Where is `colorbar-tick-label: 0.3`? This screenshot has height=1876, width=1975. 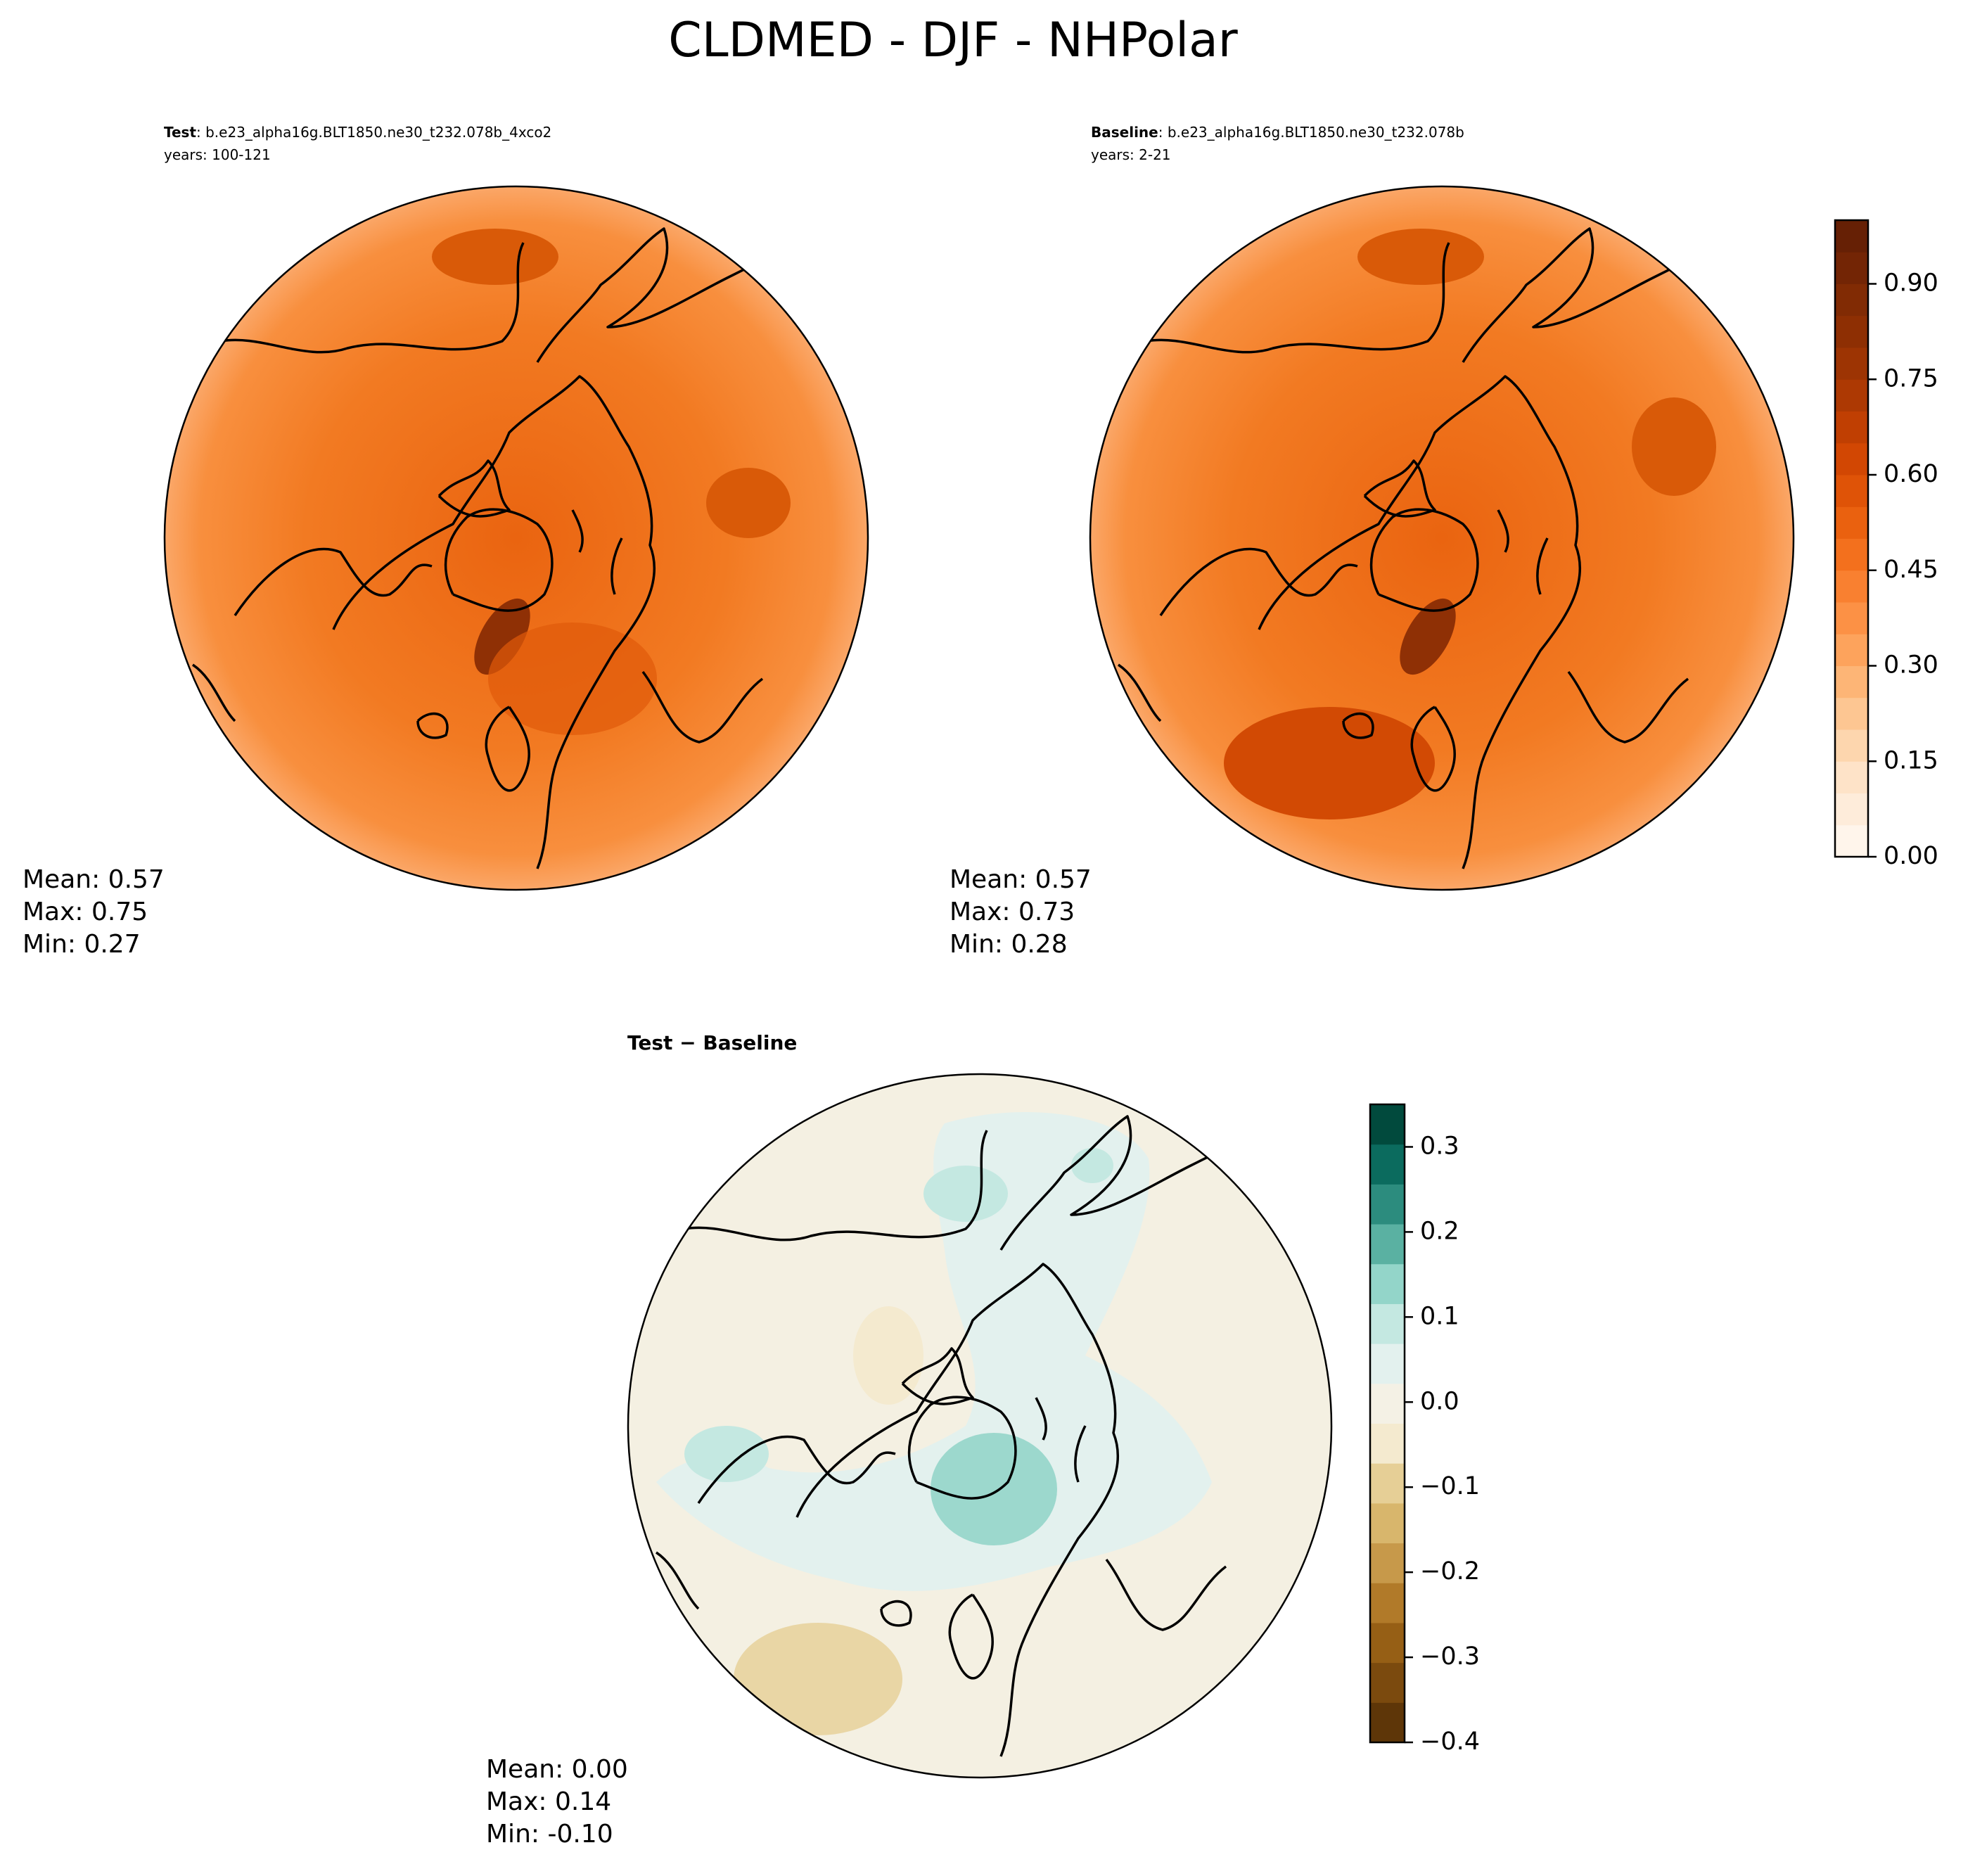
colorbar-tick-label: 0.3 is located at coordinates (1439, 1146).